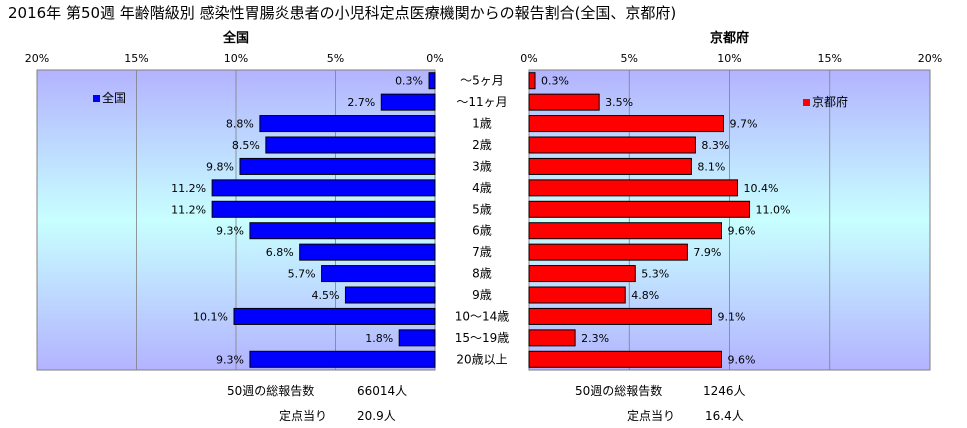  I want to click on national-per-value: 20.9人, so click(376, 416).